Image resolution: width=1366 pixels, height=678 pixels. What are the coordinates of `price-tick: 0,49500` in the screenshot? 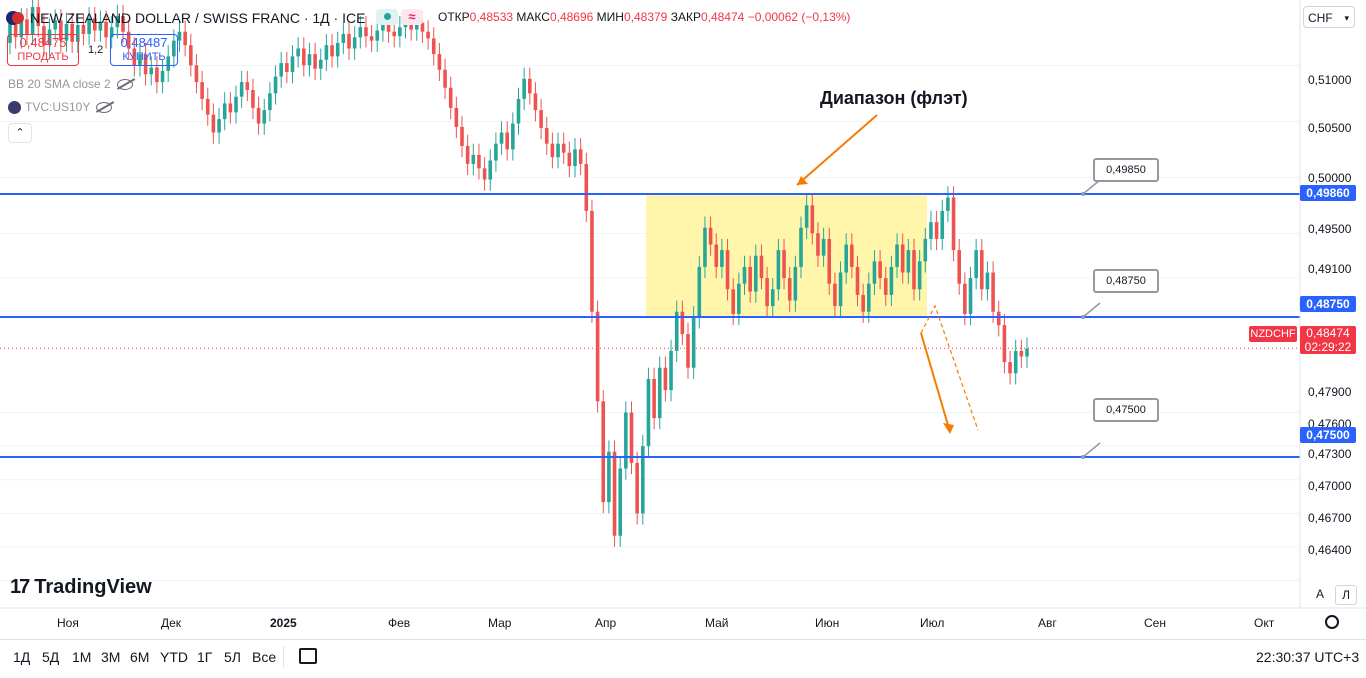 It's located at (1330, 229).